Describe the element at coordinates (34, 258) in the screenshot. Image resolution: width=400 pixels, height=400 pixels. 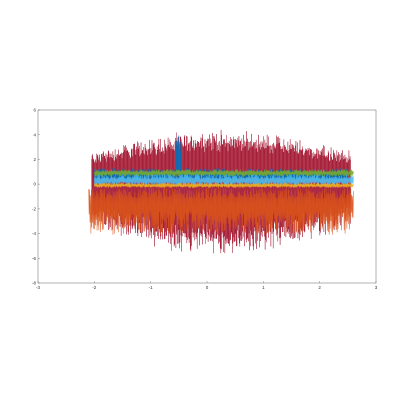
I see `y-tick-label: -6` at that location.